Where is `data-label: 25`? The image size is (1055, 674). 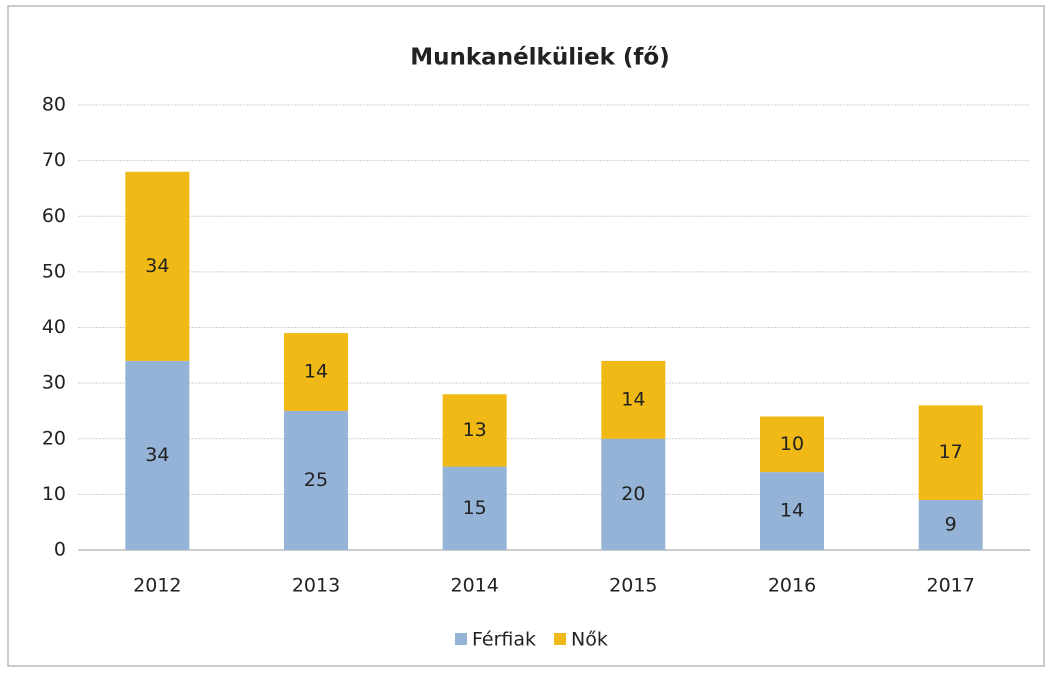
data-label: 25 is located at coordinates (316, 480).